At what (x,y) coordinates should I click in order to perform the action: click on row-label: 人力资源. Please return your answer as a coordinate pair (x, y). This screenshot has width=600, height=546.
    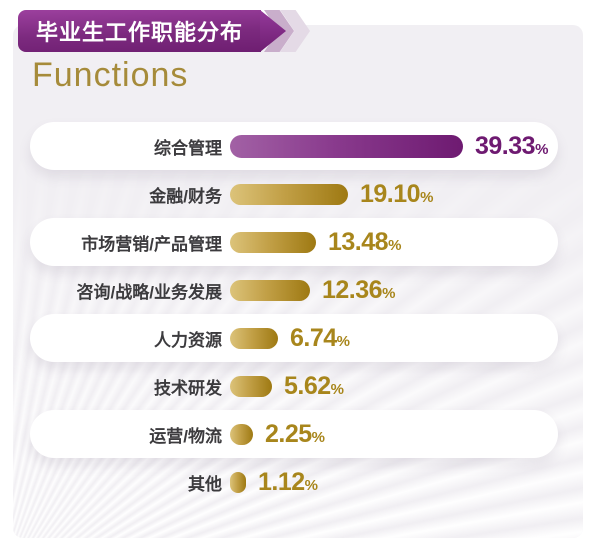
    Looking at the image, I should click on (188, 340).